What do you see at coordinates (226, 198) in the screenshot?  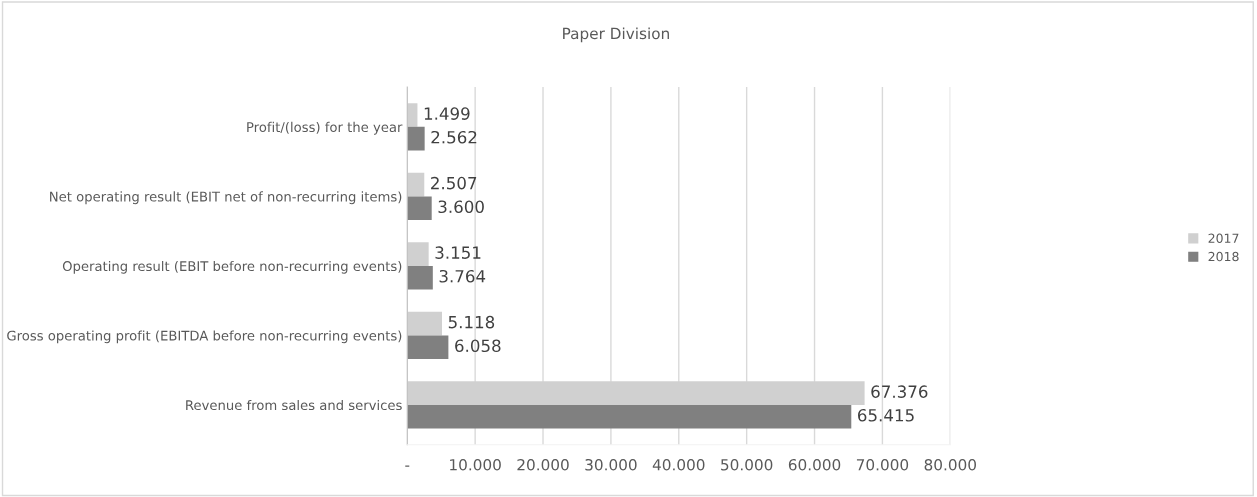 I see `y-tick-label: Net operating result (EBIT net of non-recurring items)` at bounding box center [226, 198].